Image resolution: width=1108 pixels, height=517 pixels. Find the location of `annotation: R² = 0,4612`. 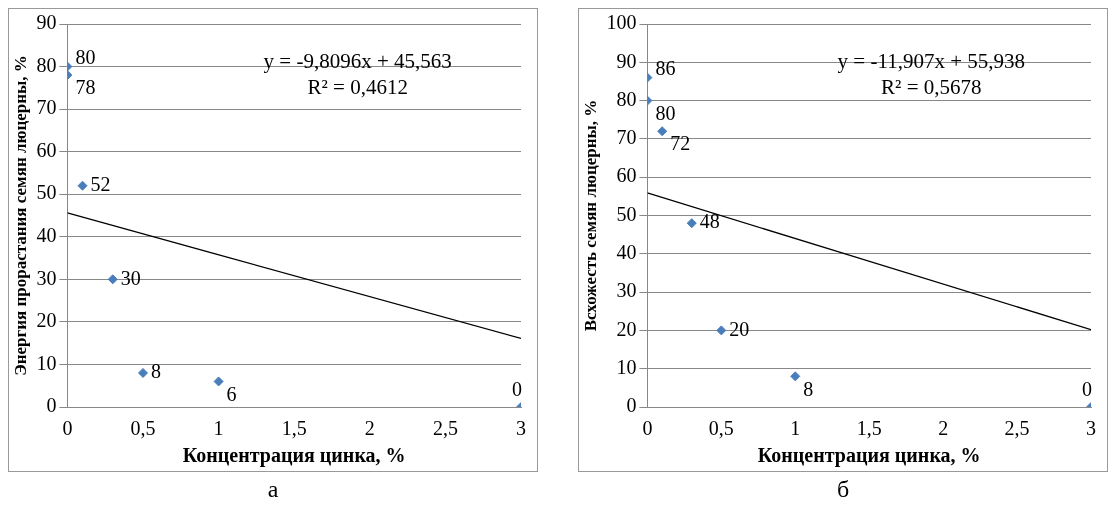

annotation: R² = 0,4612 is located at coordinates (357, 86).